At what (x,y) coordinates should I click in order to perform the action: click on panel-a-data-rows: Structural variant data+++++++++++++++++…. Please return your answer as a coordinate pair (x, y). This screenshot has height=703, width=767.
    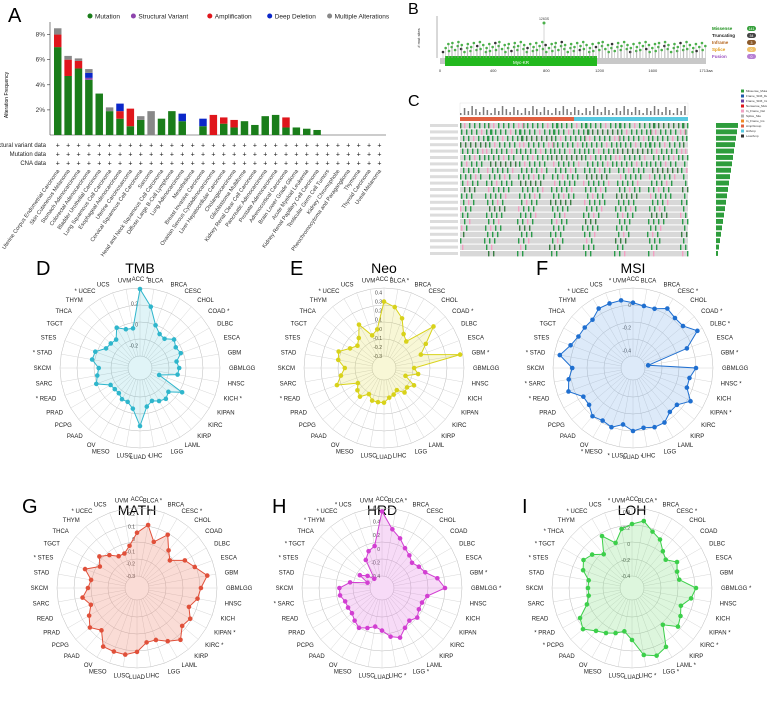
    Looking at the image, I should click on (190, 155).